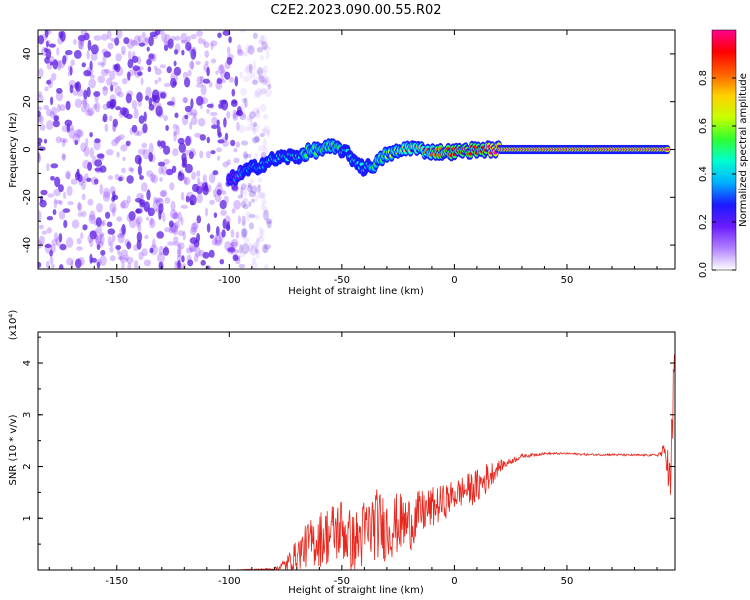  I want to click on snr-y-multiplier: (x10⁴), so click(13, 325).